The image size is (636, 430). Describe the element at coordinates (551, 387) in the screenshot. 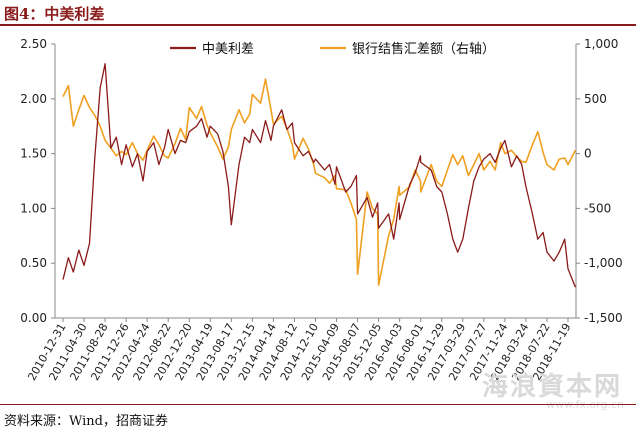

I see `watermark: 海浪資本网` at that location.